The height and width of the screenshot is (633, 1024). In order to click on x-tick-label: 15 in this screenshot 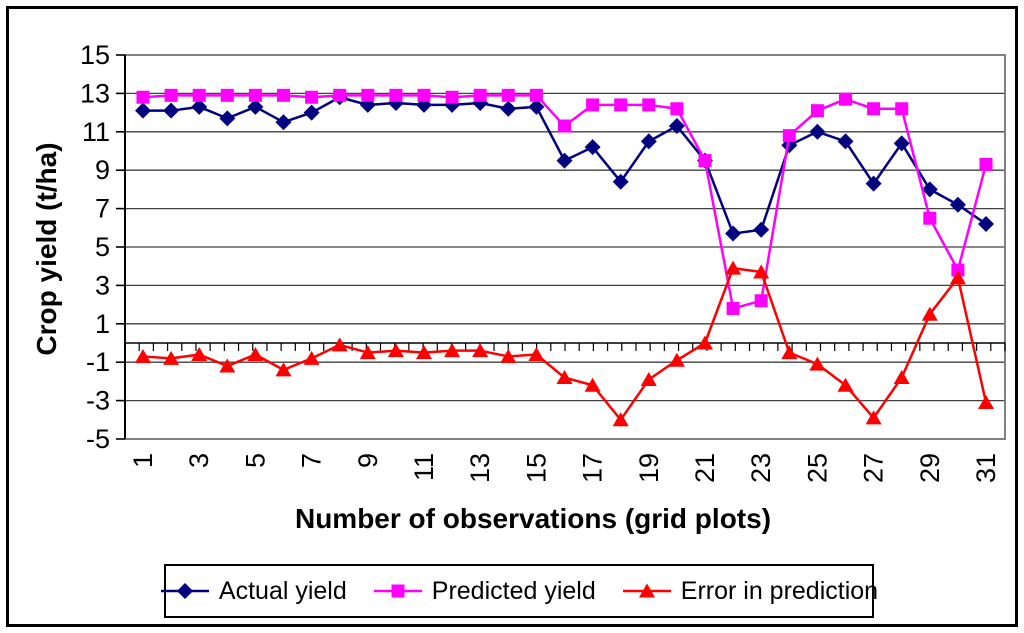, I will do `click(536, 468)`.